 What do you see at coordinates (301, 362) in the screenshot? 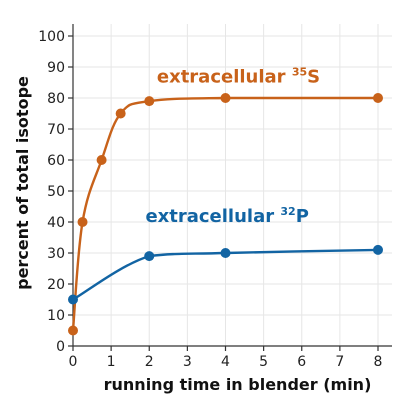
I see `x-tick-label: 6` at bounding box center [301, 362].